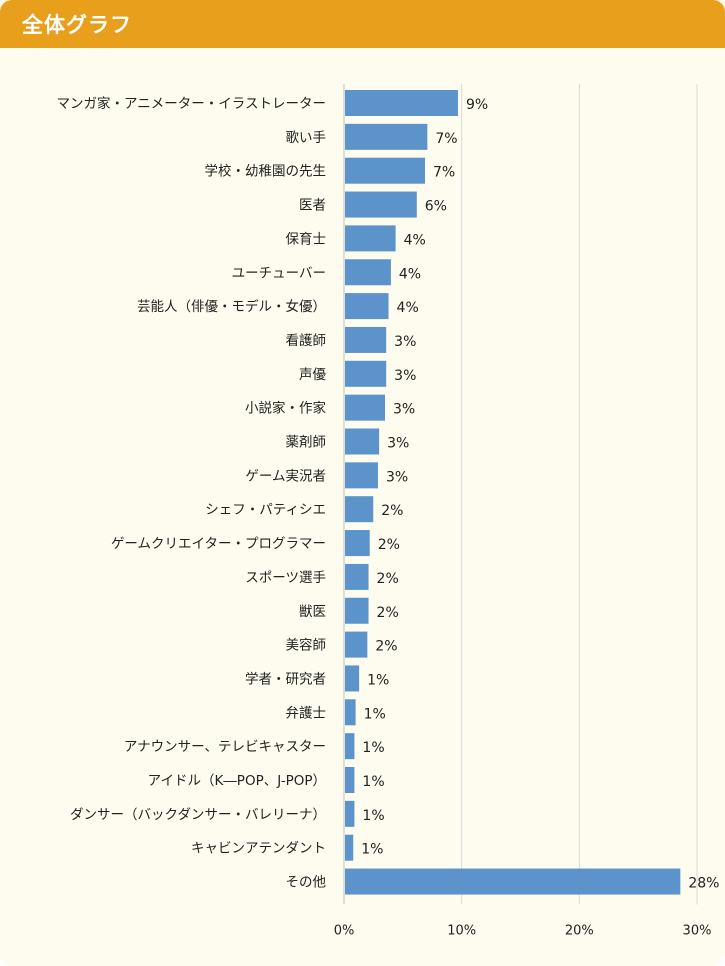 The image size is (725, 966). What do you see at coordinates (218, 544) in the screenshot?
I see `category-label: ゲームクリエイター・プログラマー` at bounding box center [218, 544].